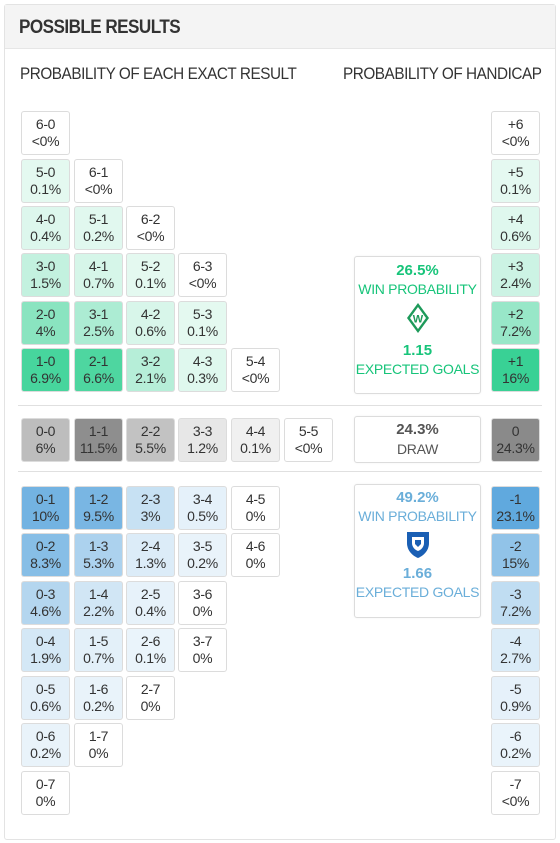 This screenshot has width=560, height=843. I want to click on result-cell-away-label: 2-7, so click(150, 689).